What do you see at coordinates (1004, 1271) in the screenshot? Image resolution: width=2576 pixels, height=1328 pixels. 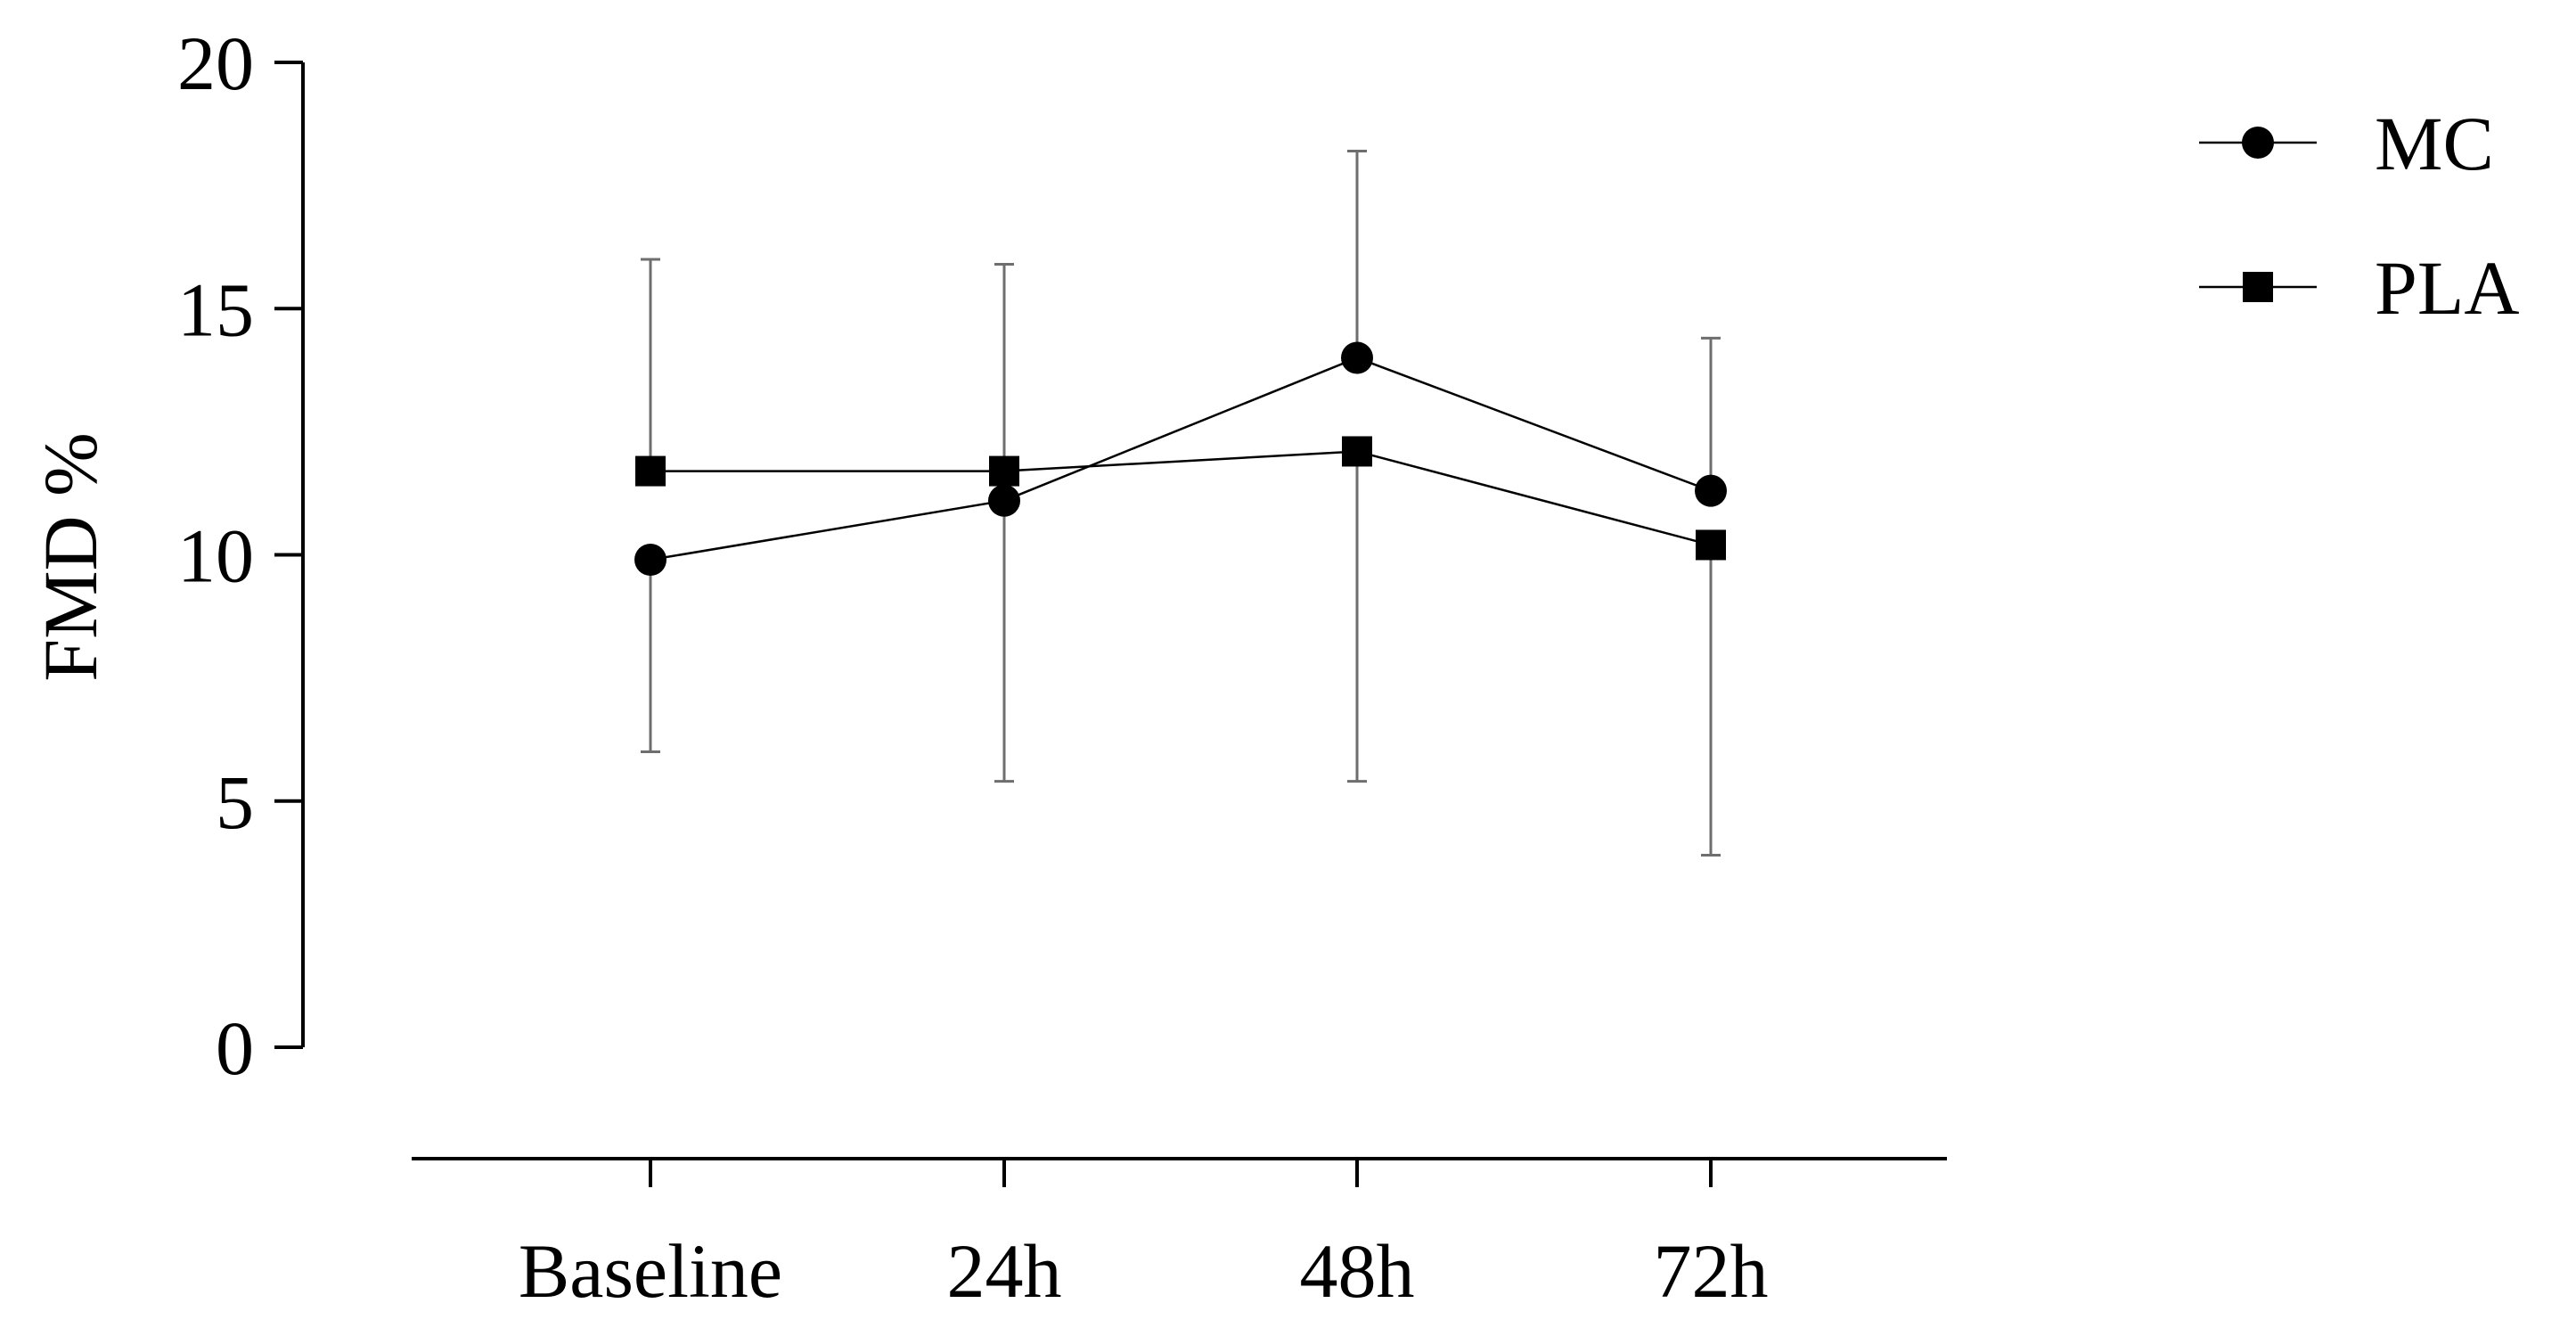 I see `x-tick-label: 24h` at bounding box center [1004, 1271].